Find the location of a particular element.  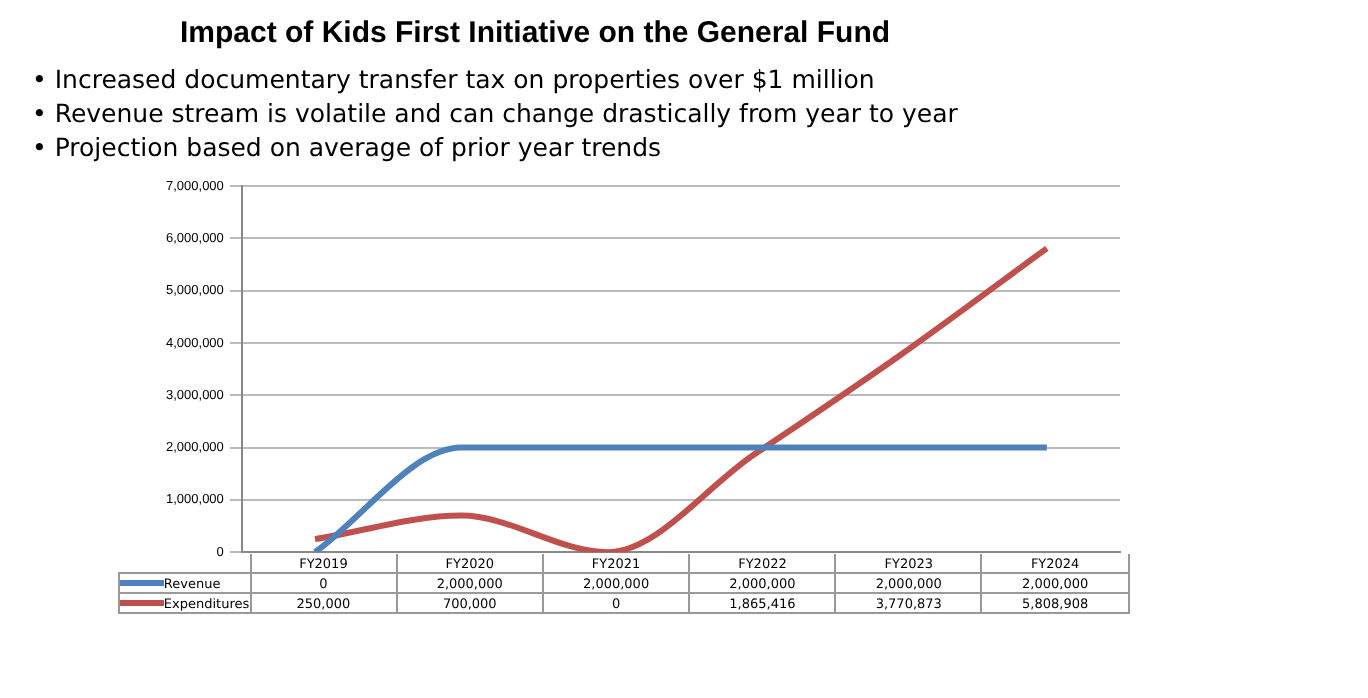

text: • Increased documentary transfer tax on properties over $1 million is located at coordinates (454, 79).